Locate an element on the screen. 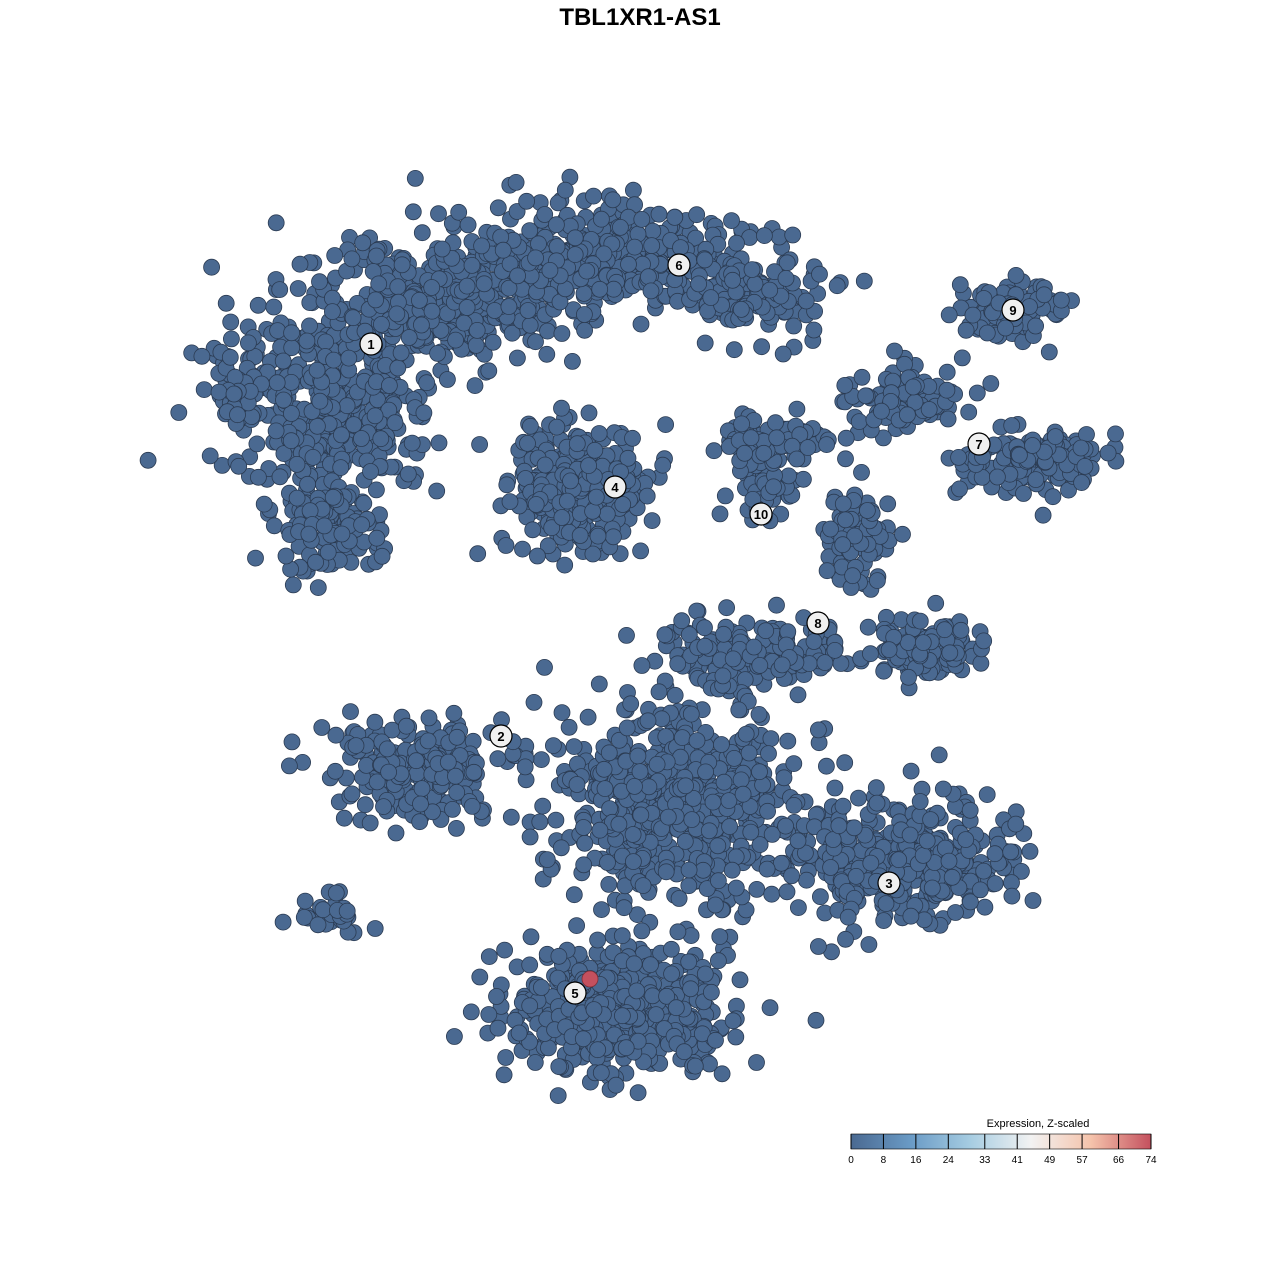 The height and width of the screenshot is (1280, 1280). legend-tick-label: 49 is located at coordinates (1050, 1160).